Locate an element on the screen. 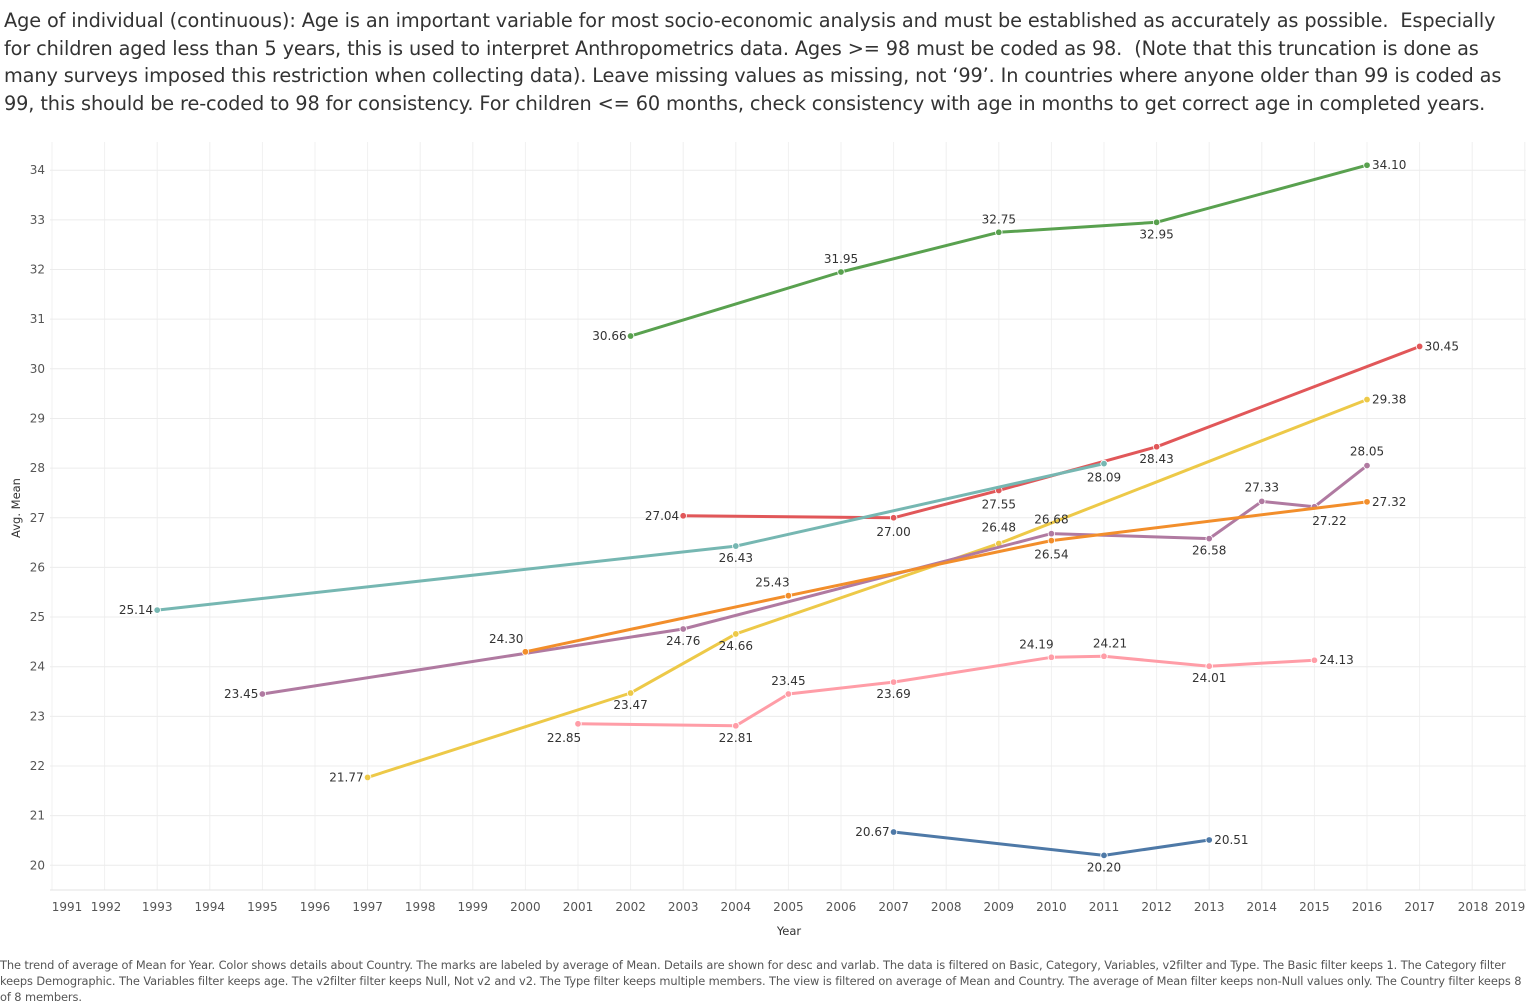  y-tick-label: 25 is located at coordinates (37, 617).